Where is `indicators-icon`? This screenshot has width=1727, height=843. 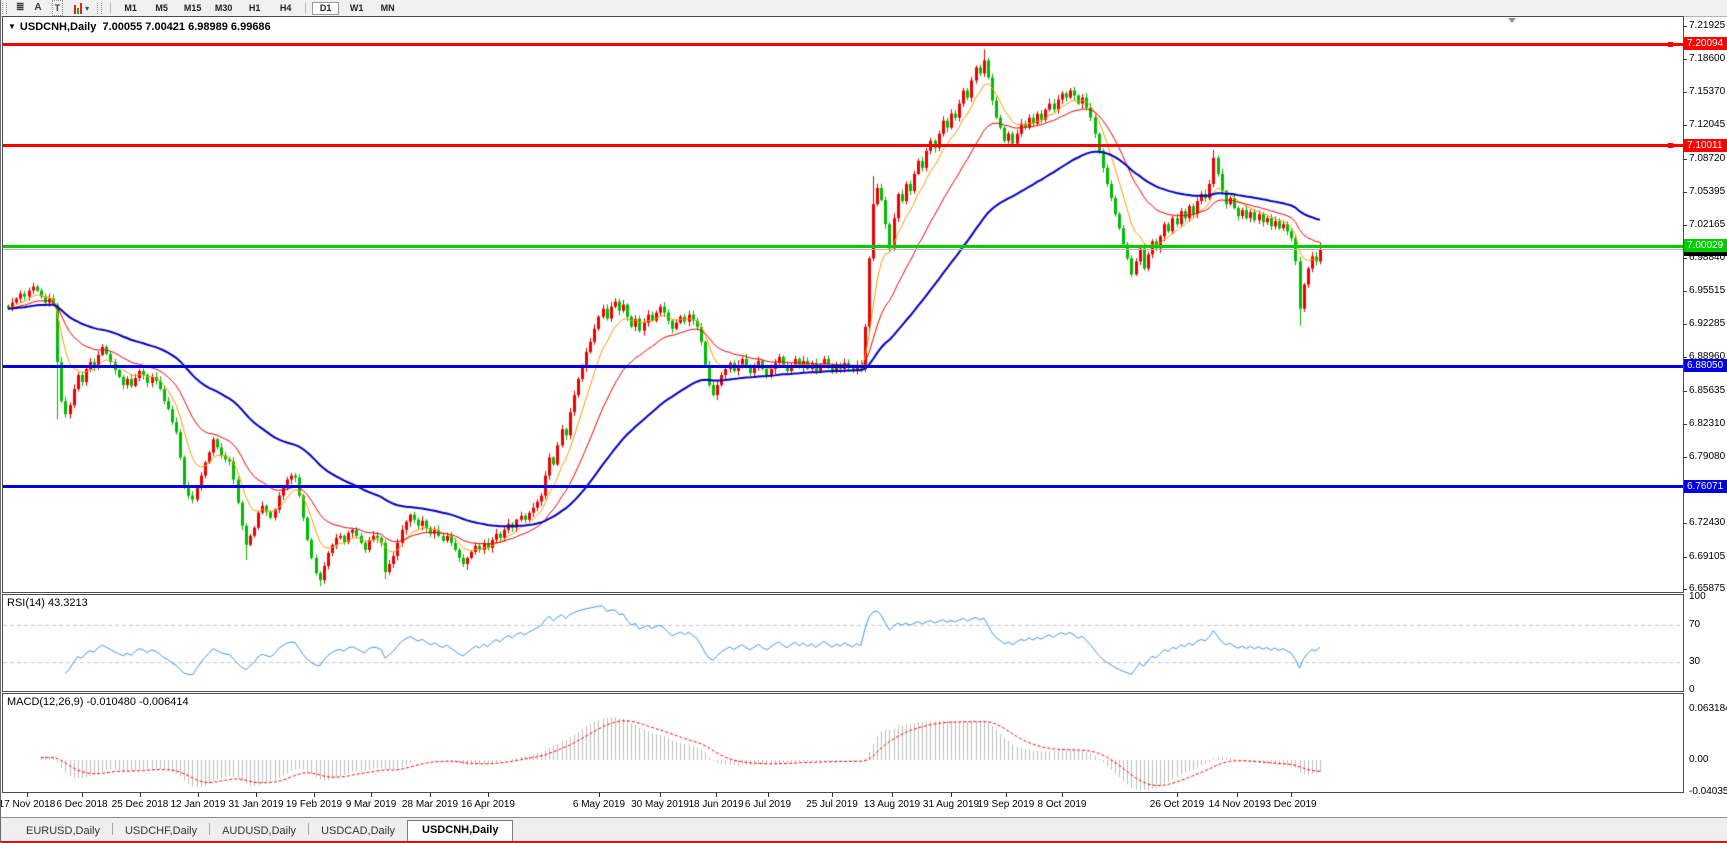
indicators-icon is located at coordinates (78, 8).